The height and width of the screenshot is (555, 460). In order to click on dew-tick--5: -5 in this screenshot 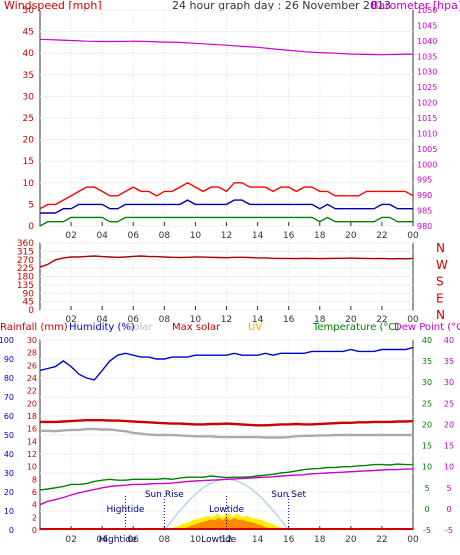, I will do `click(449, 530)`.